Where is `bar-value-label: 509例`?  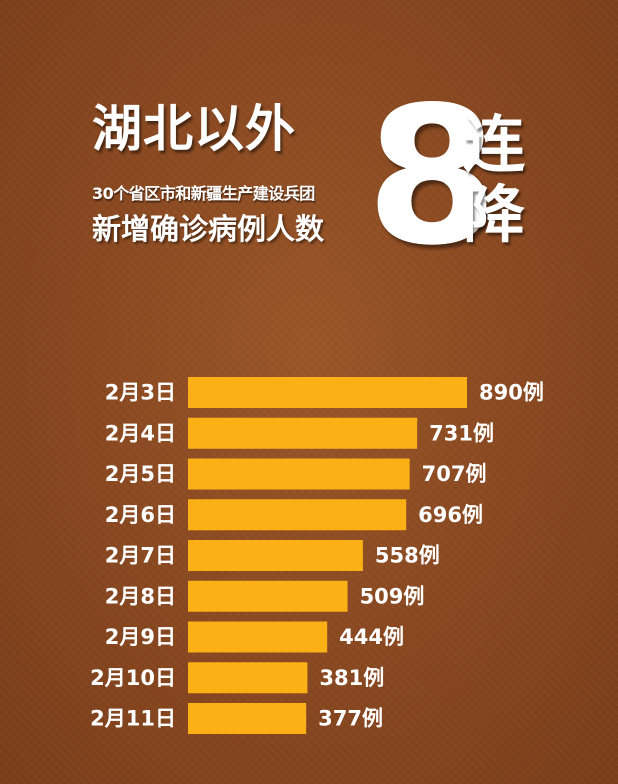 bar-value-label: 509例 is located at coordinates (392, 596).